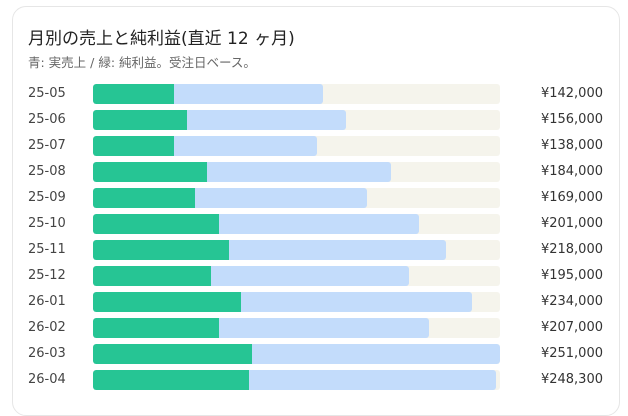  What do you see at coordinates (571, 249) in the screenshot?
I see `revenue-value-label: ¥218,000` at bounding box center [571, 249].